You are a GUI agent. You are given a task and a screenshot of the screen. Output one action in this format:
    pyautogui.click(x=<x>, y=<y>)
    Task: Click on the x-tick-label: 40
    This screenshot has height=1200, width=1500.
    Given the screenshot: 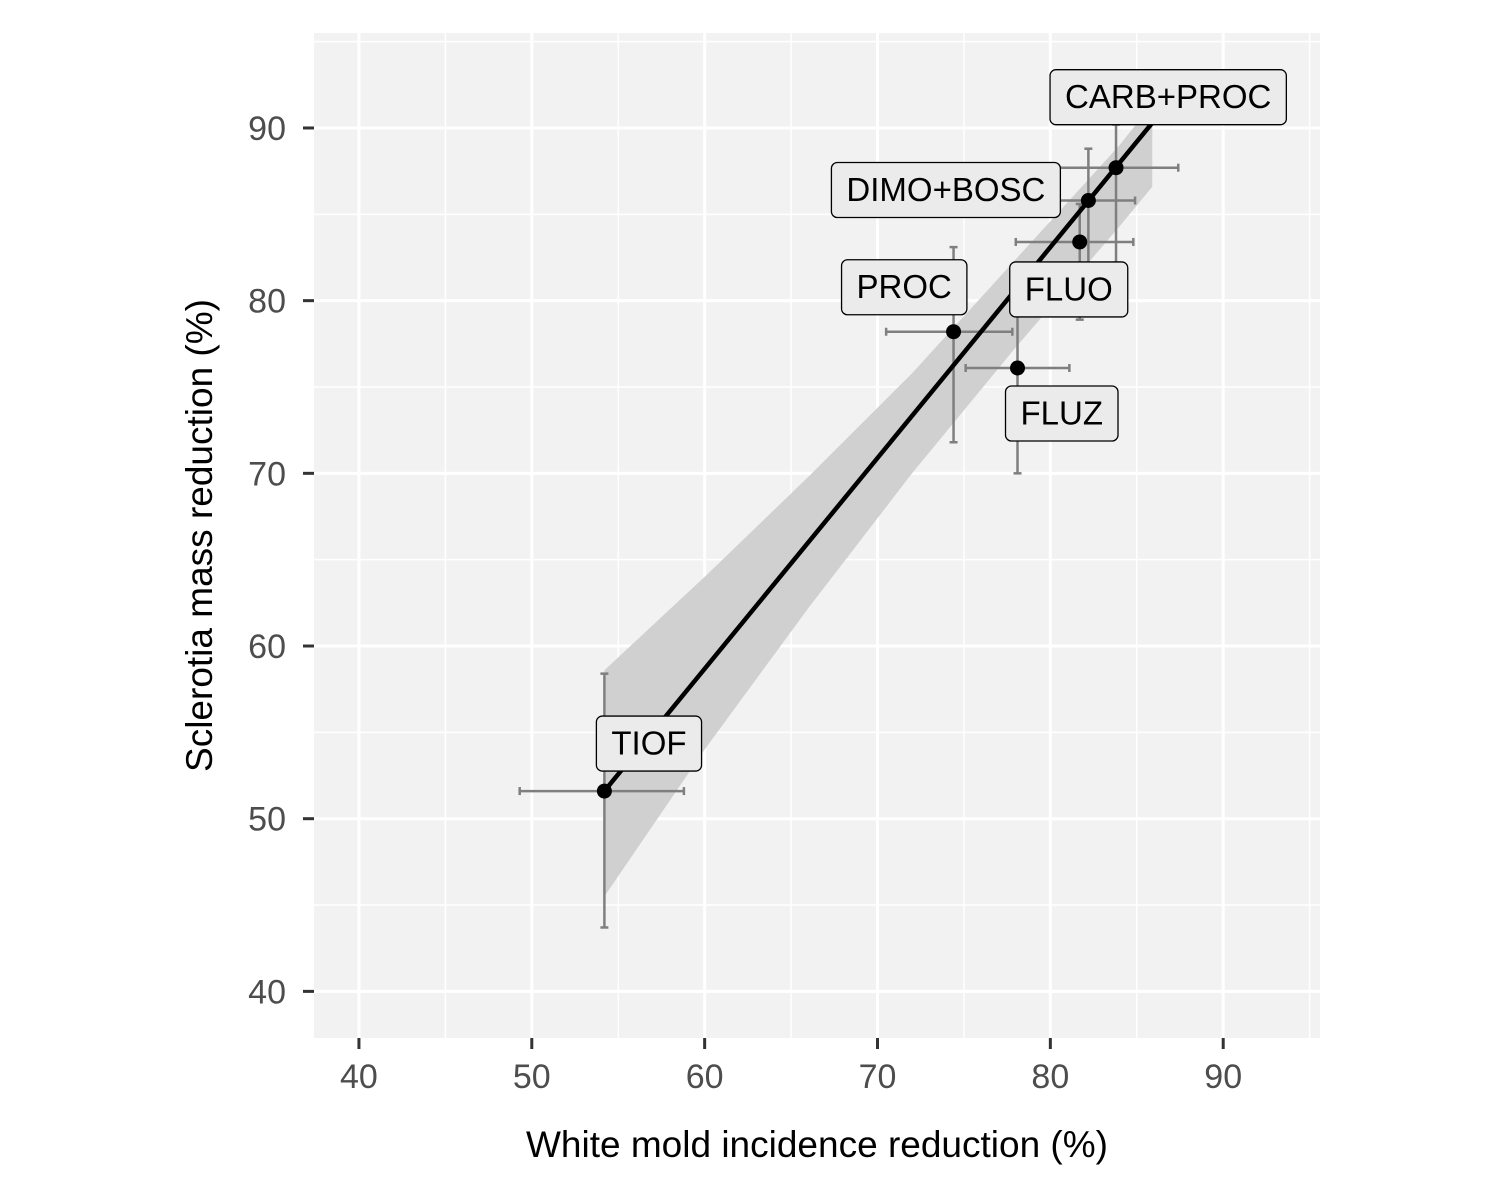 What is the action you would take?
    pyautogui.click(x=359, y=1077)
    